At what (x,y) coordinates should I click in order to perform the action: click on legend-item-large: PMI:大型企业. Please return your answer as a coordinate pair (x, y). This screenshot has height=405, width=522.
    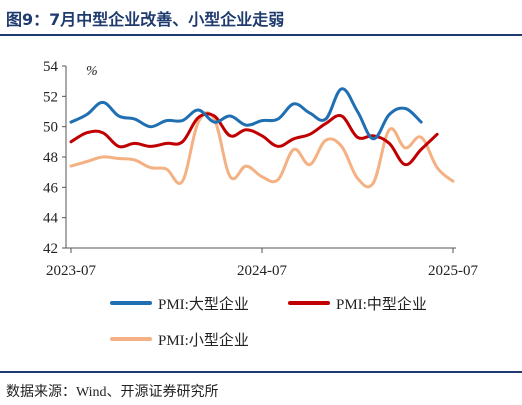
    Looking at the image, I should click on (179, 303).